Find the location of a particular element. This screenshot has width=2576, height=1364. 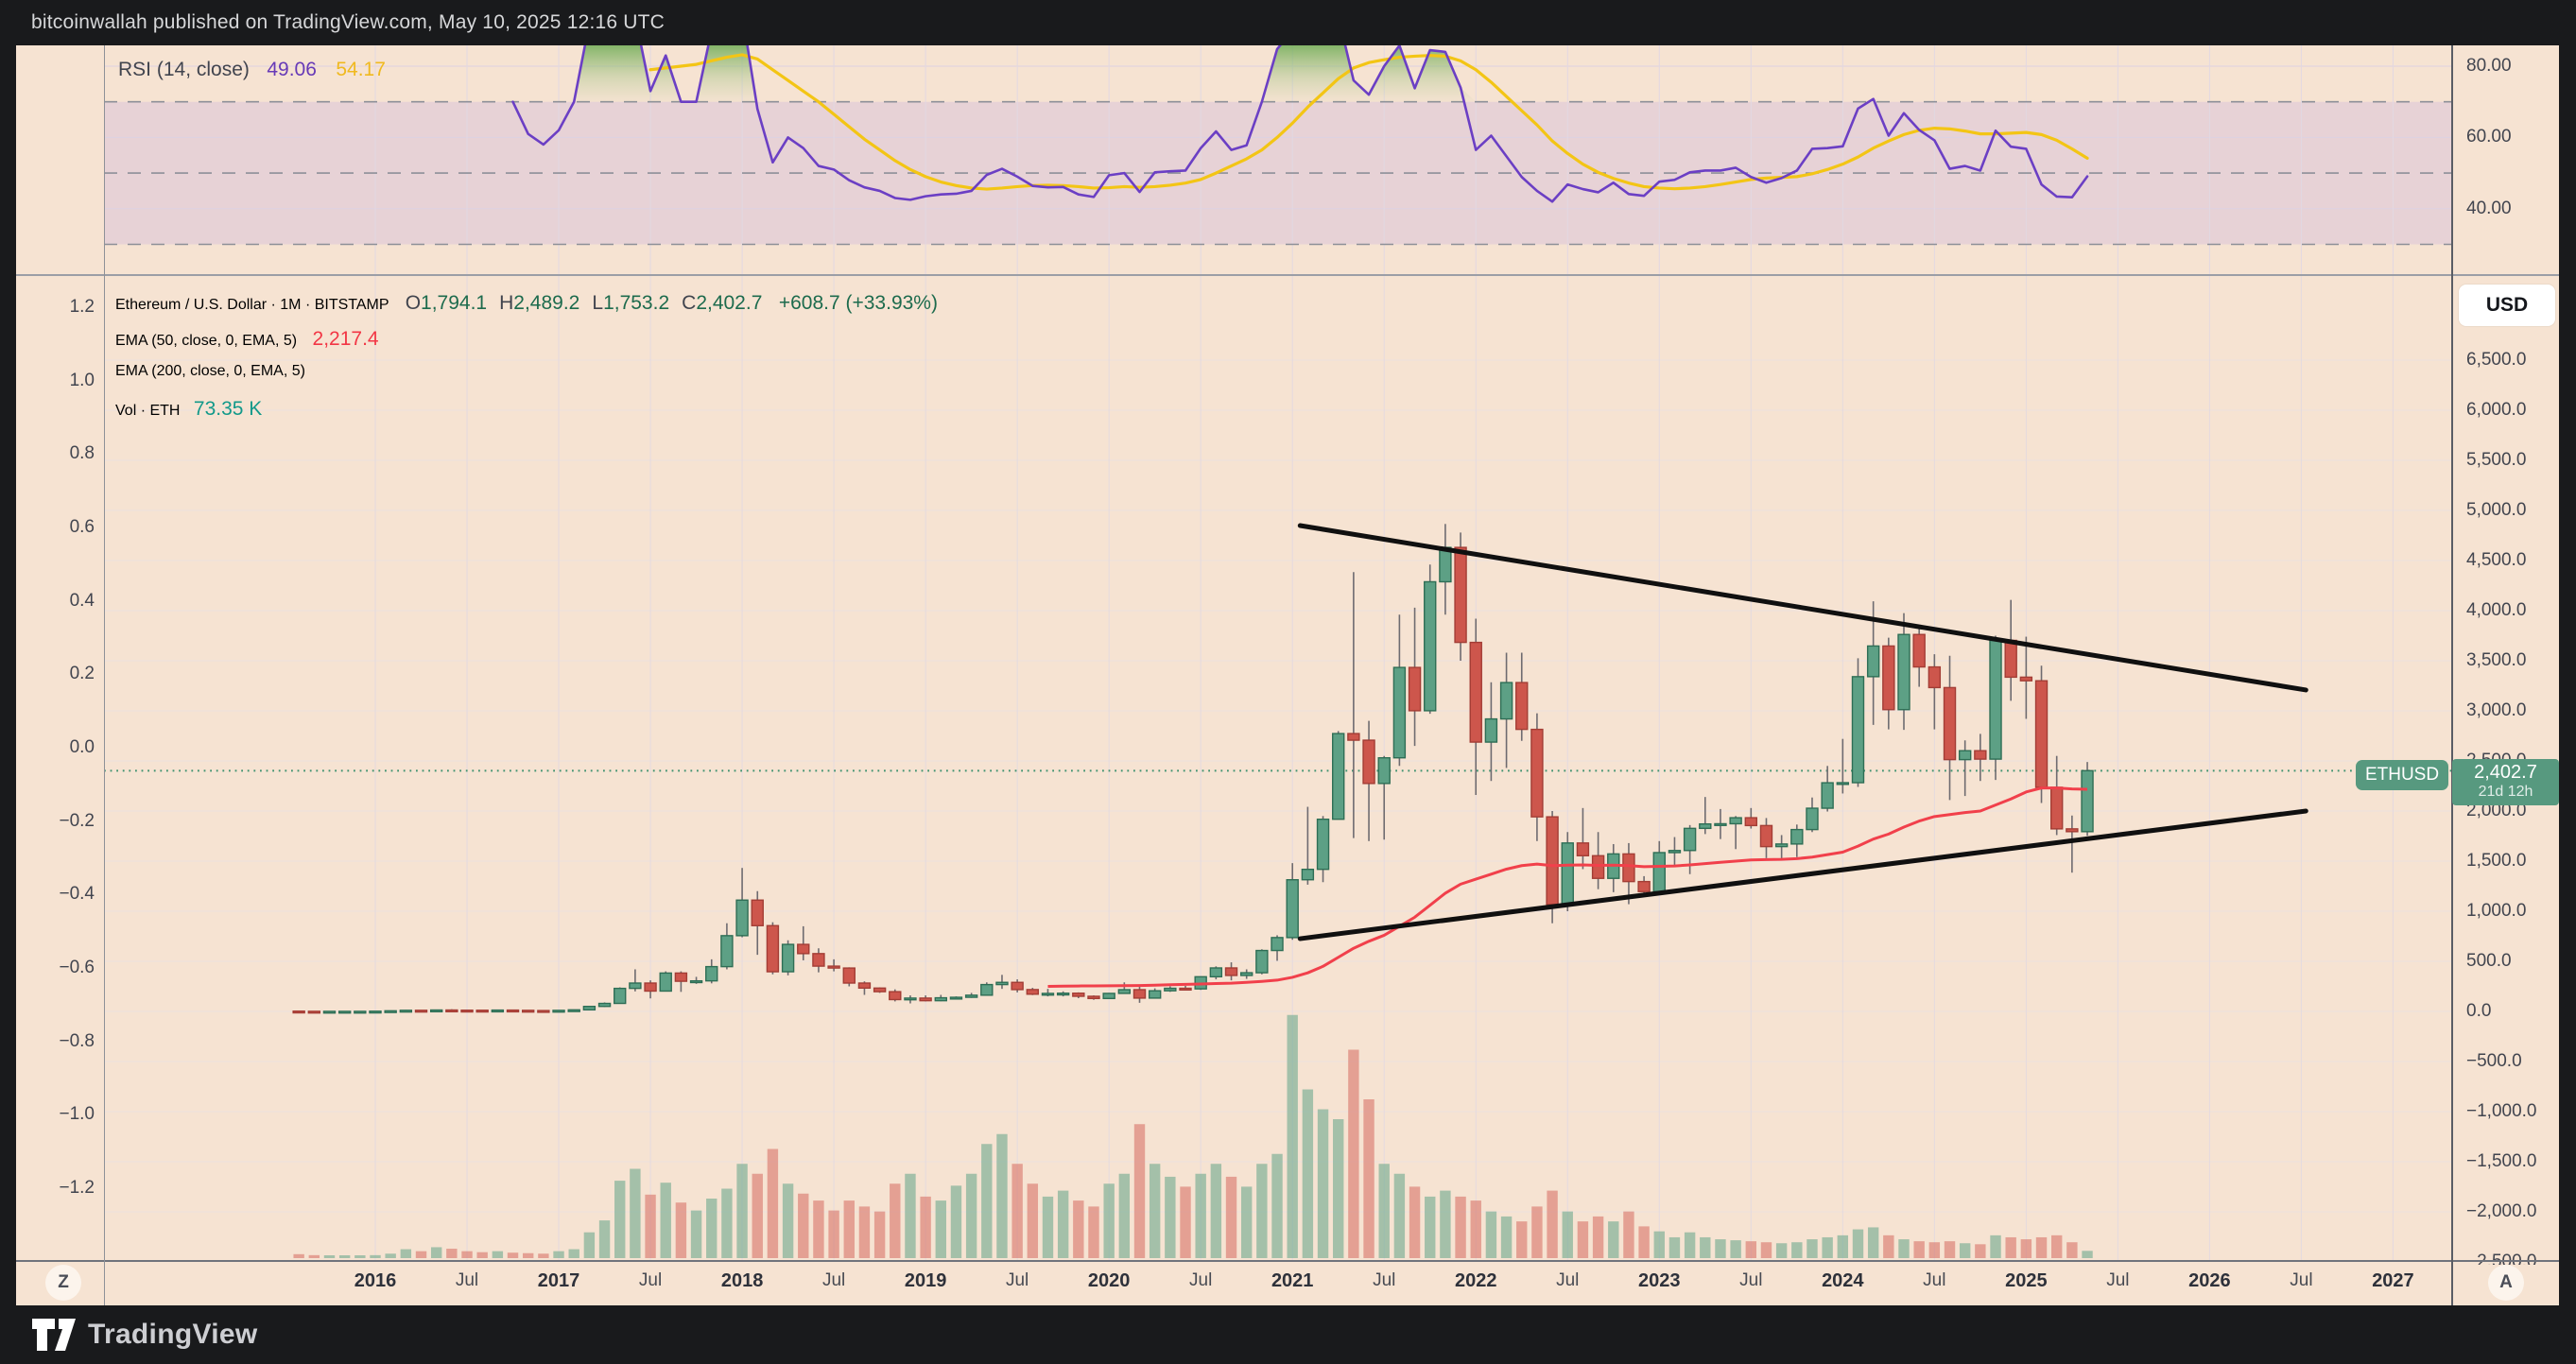

left-scale-border is located at coordinates (105, 675).